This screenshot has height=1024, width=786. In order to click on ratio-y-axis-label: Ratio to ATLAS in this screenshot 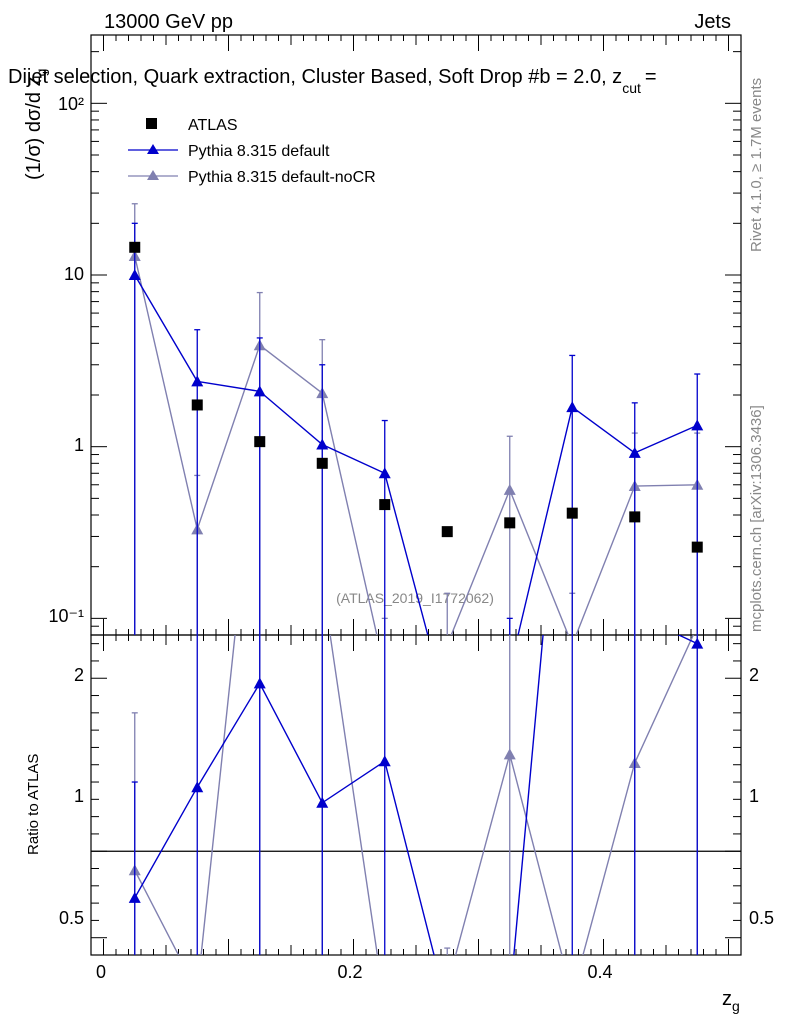, I will do `click(33, 804)`.